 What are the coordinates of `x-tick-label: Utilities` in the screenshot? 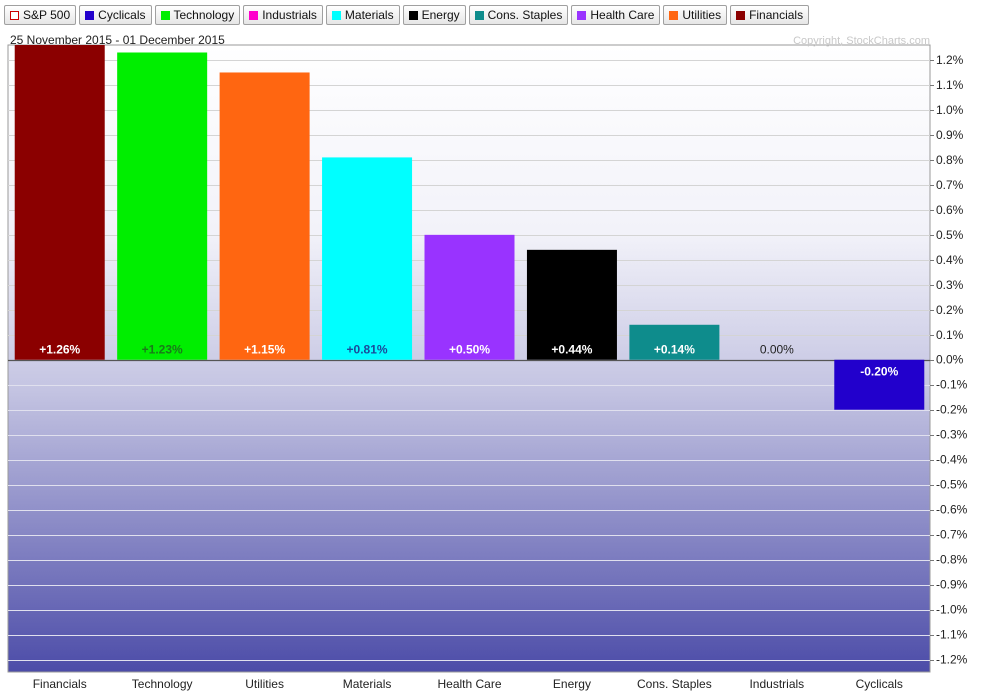 It's located at (264, 684).